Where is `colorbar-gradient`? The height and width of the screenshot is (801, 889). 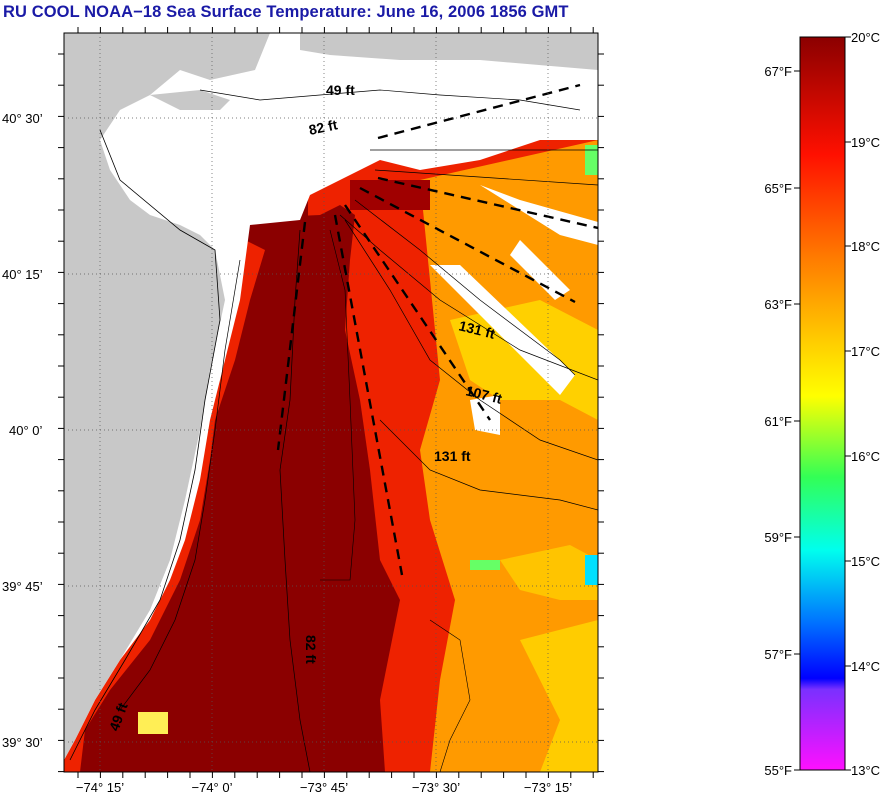
colorbar-gradient is located at coordinates (822, 403).